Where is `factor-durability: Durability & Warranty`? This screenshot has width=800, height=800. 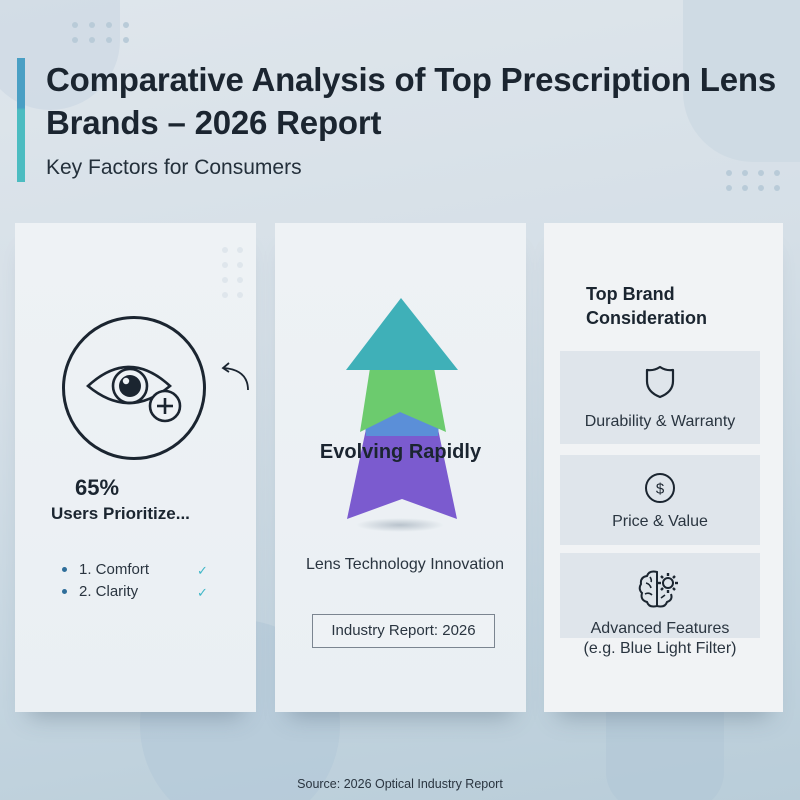
factor-durability: Durability & Warranty is located at coordinates (660, 397).